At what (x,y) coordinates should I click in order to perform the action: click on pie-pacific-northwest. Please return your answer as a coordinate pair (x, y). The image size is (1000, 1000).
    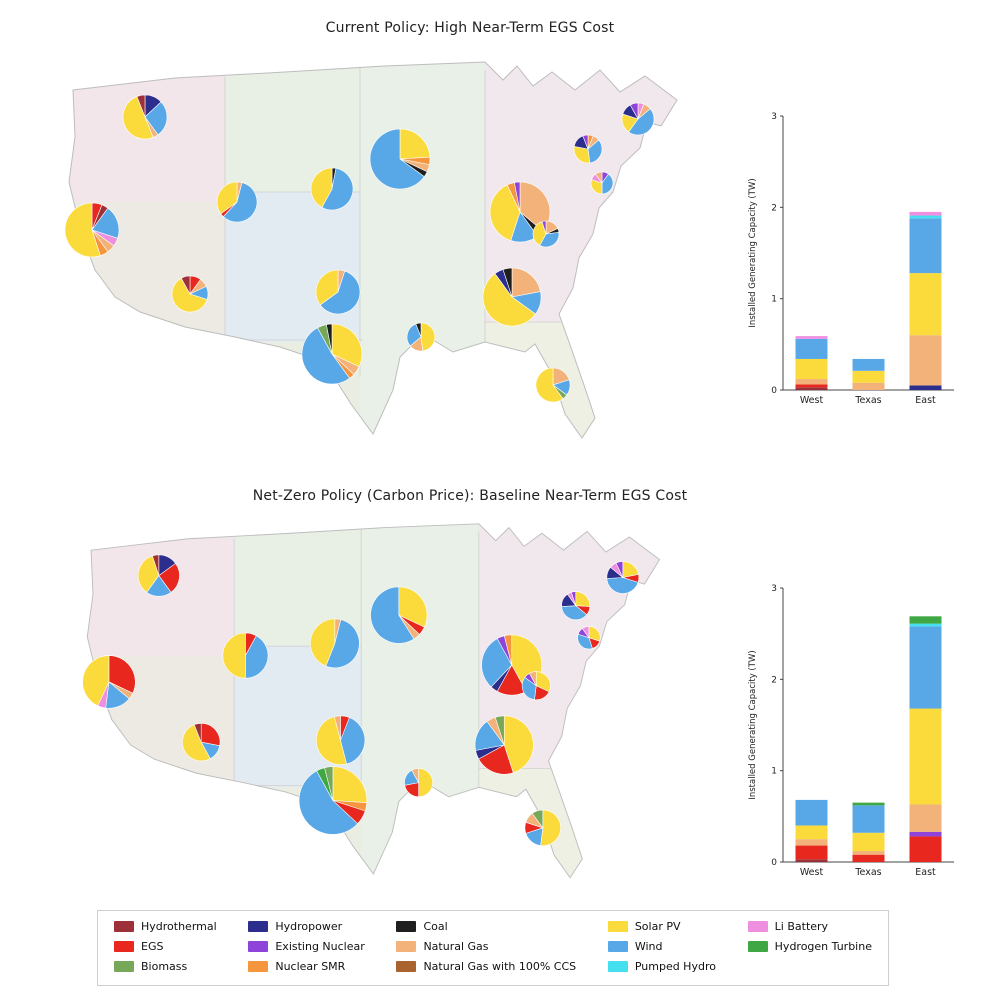
    Looking at the image, I should click on (145, 117).